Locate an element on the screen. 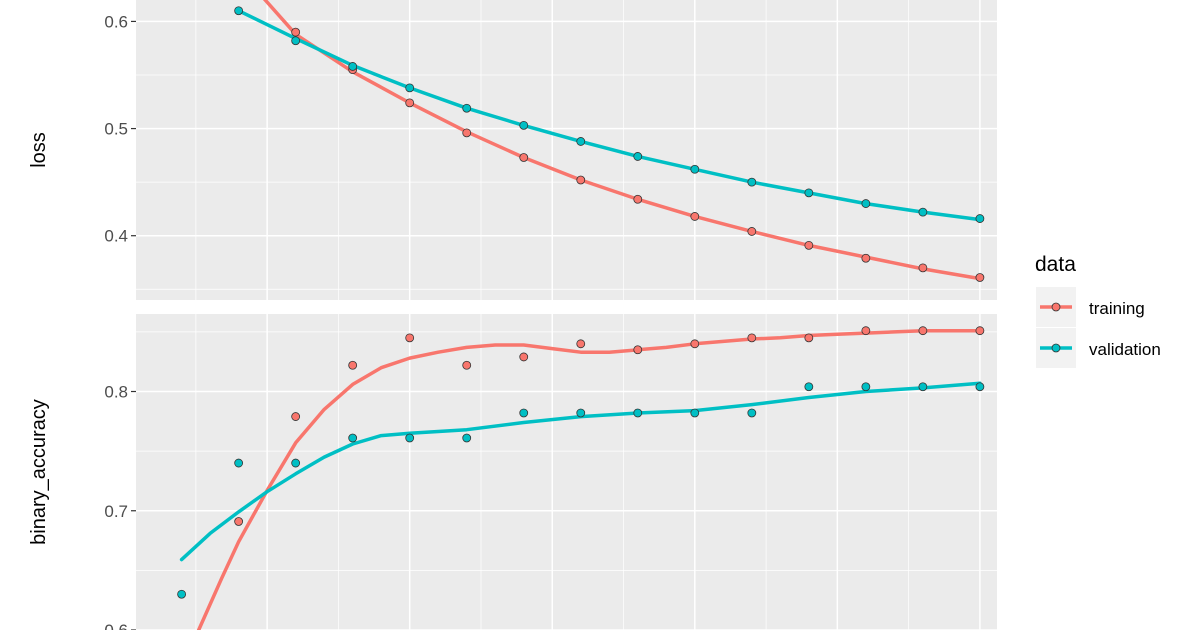  y-tick-label: 0.5 is located at coordinates (116, 129).